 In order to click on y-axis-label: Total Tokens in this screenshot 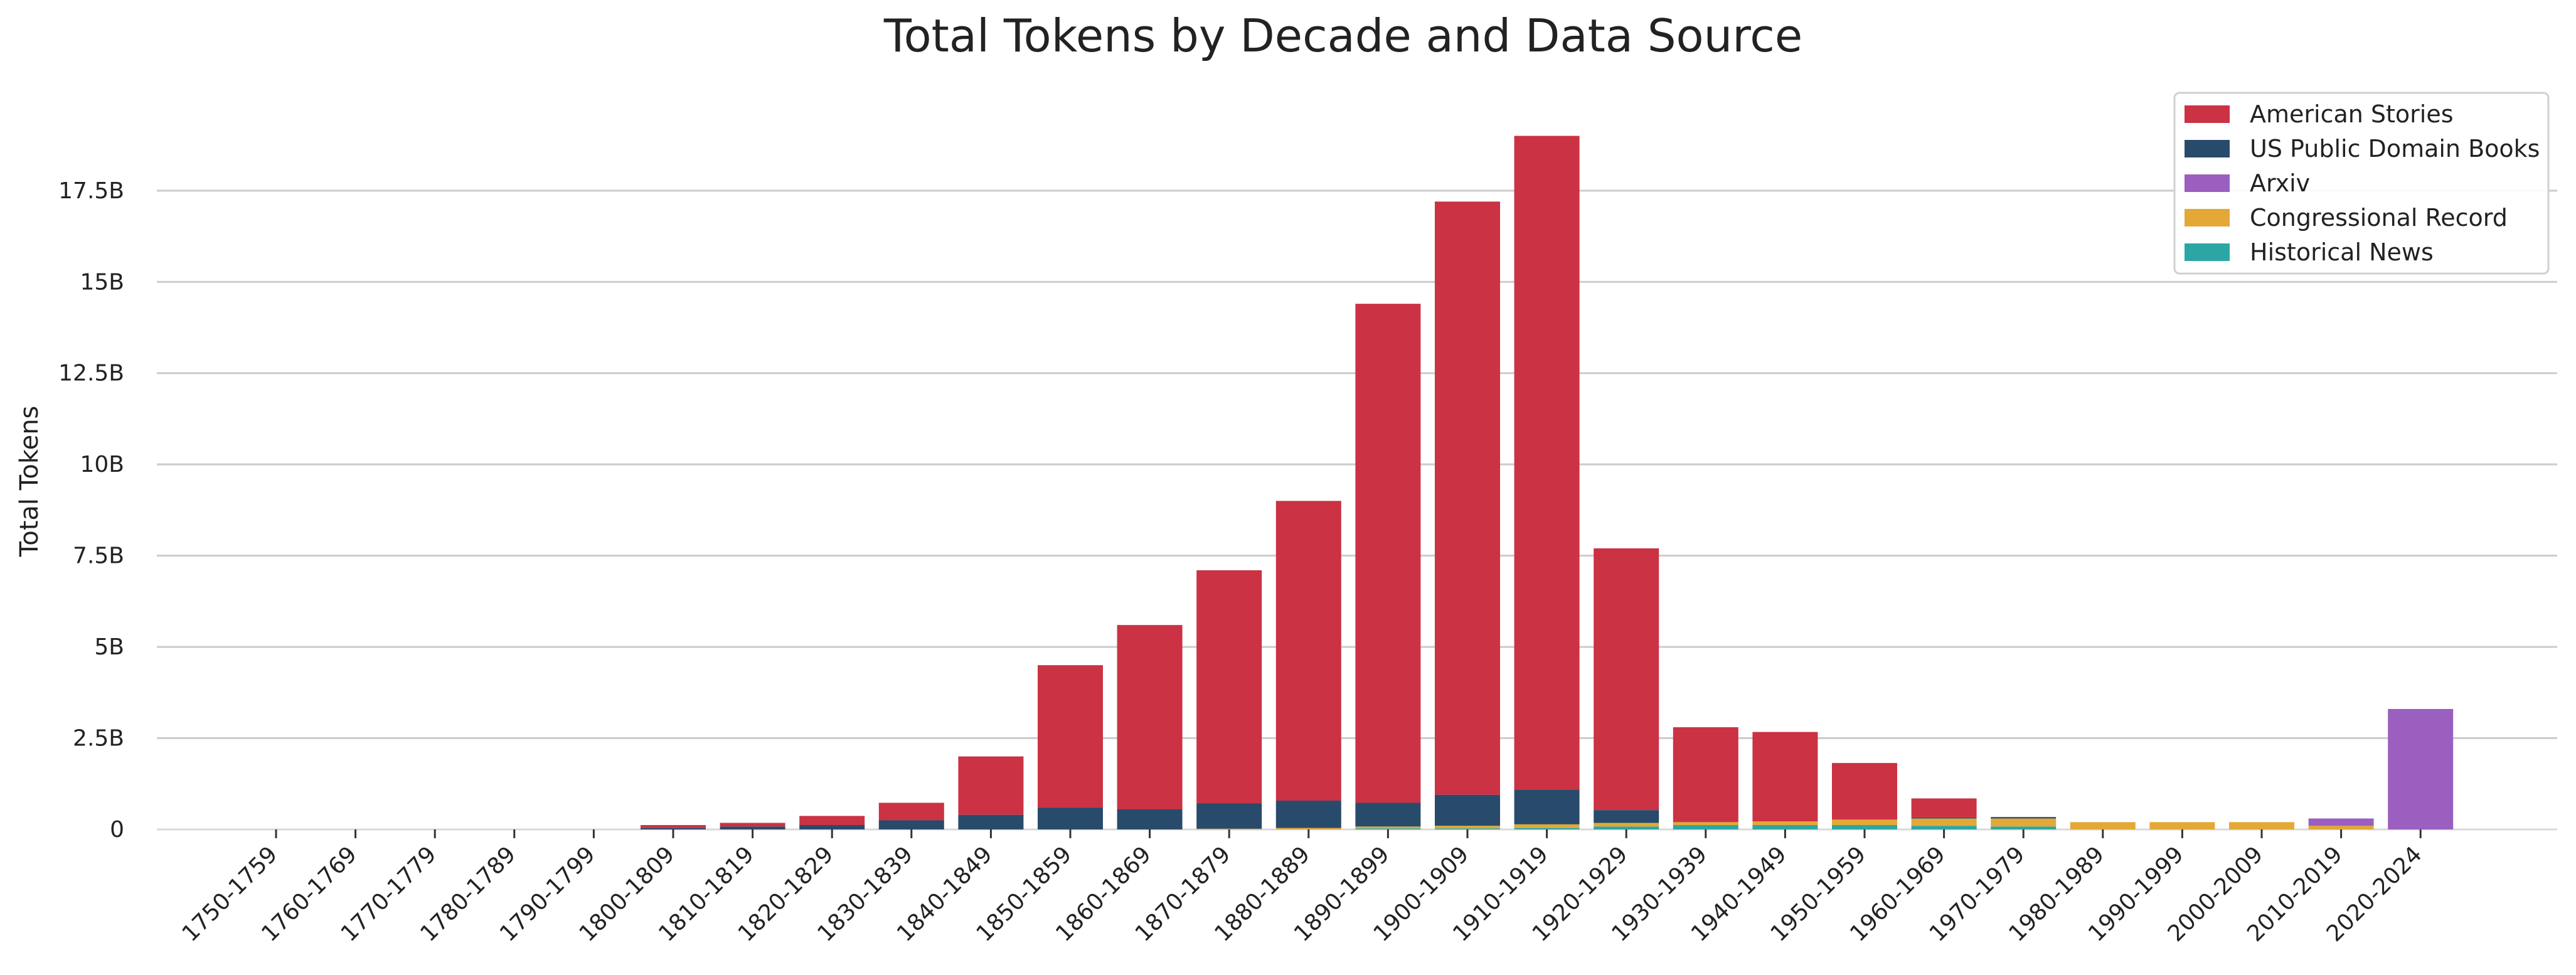, I will do `click(29, 482)`.